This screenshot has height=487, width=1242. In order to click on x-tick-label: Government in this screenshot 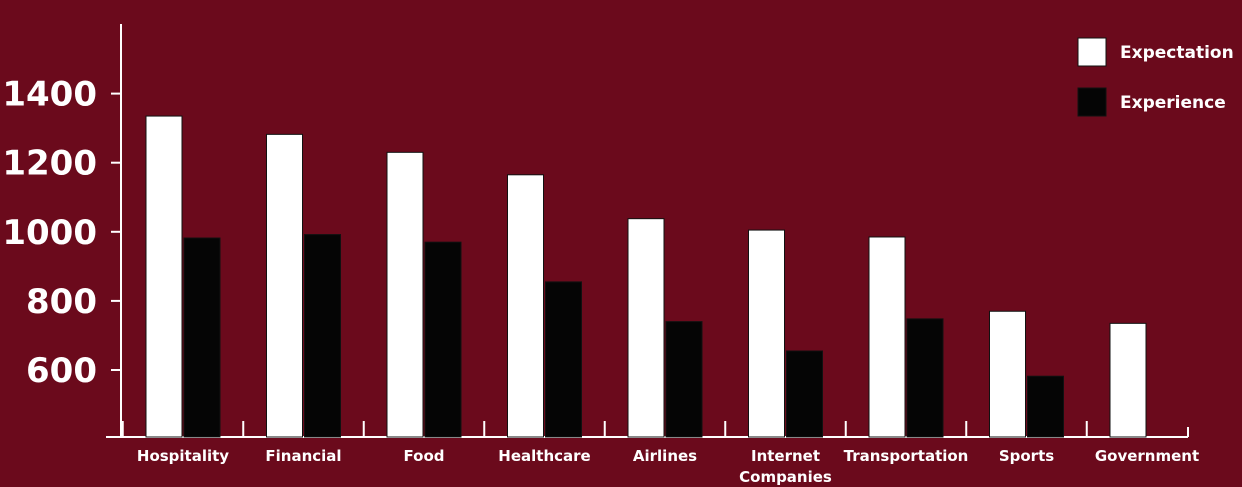, I will do `click(1147, 456)`.